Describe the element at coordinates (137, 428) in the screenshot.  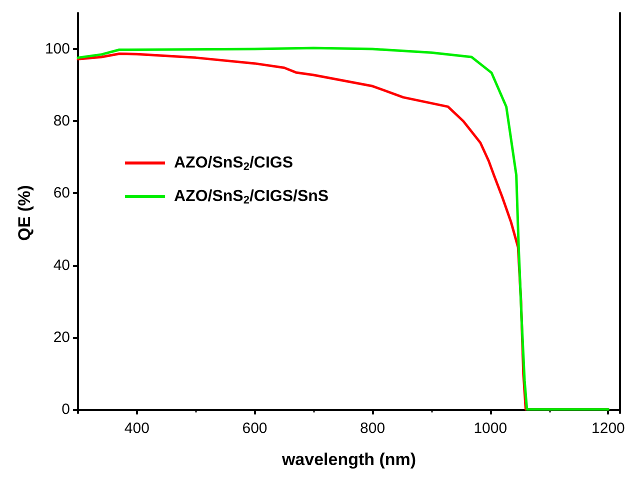
I see `x-tick-label: 400` at that location.